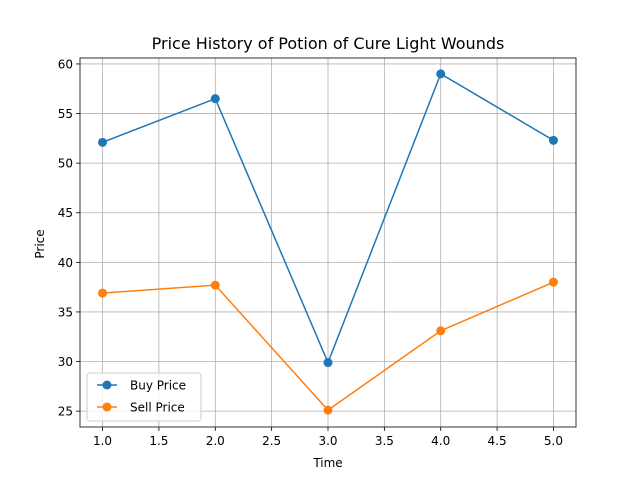 This screenshot has height=480, width=640. What do you see at coordinates (107, 385) in the screenshot?
I see `legend-marker-buy-price` at bounding box center [107, 385].